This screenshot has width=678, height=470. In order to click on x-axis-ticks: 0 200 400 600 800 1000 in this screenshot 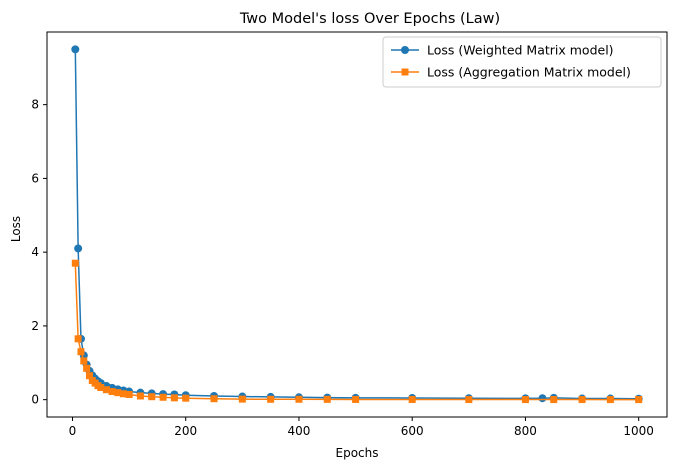, I will do `click(361, 427)`.